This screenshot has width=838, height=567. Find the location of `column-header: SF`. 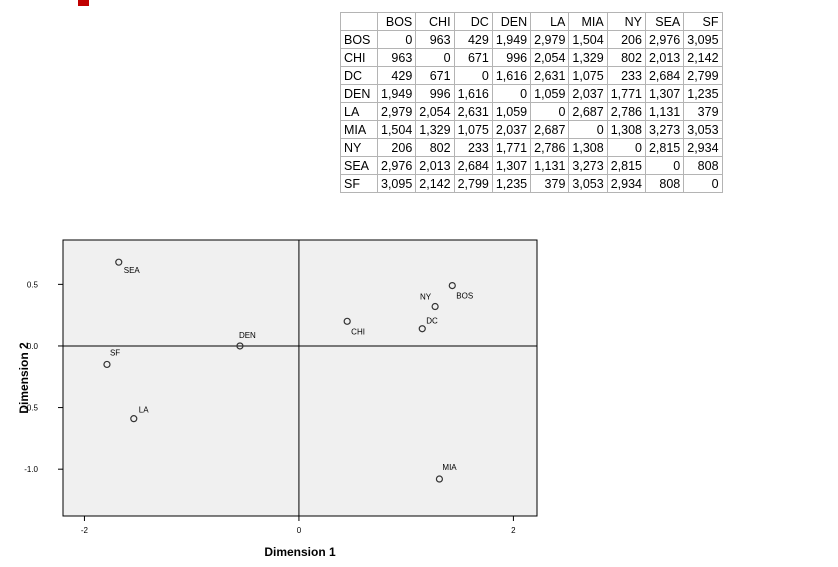

column-header: SF is located at coordinates (703, 21).